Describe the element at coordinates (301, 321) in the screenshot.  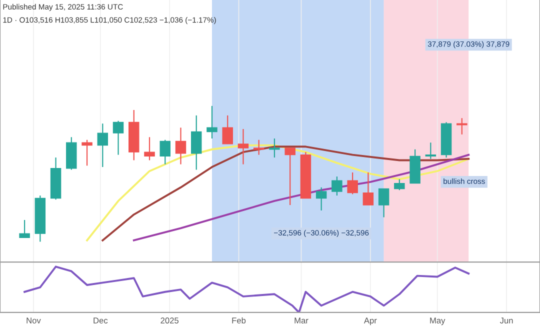
I see `x-tick-label: Mar` at that location.